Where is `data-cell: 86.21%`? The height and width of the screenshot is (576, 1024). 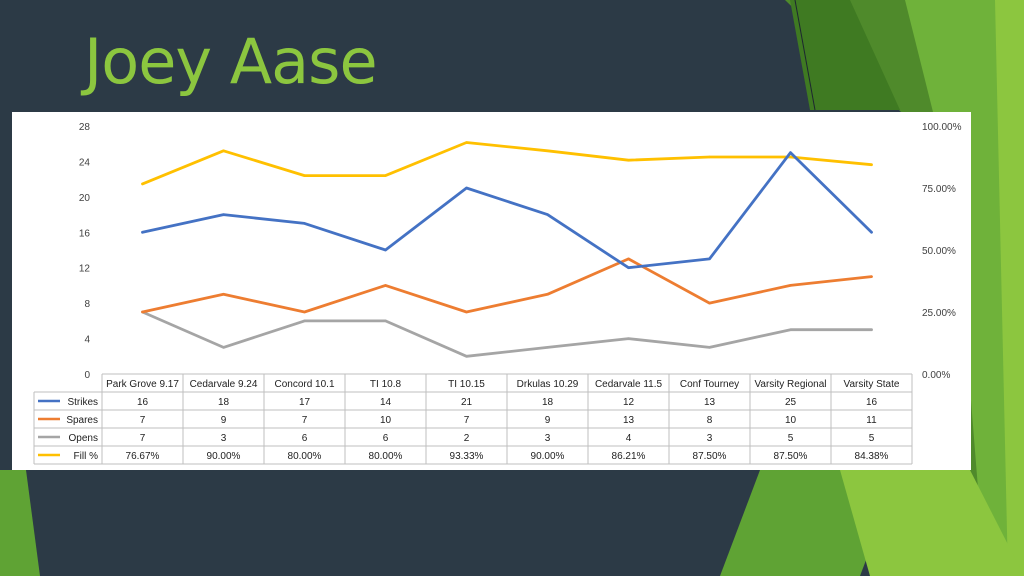
data-cell: 86.21% is located at coordinates (629, 456).